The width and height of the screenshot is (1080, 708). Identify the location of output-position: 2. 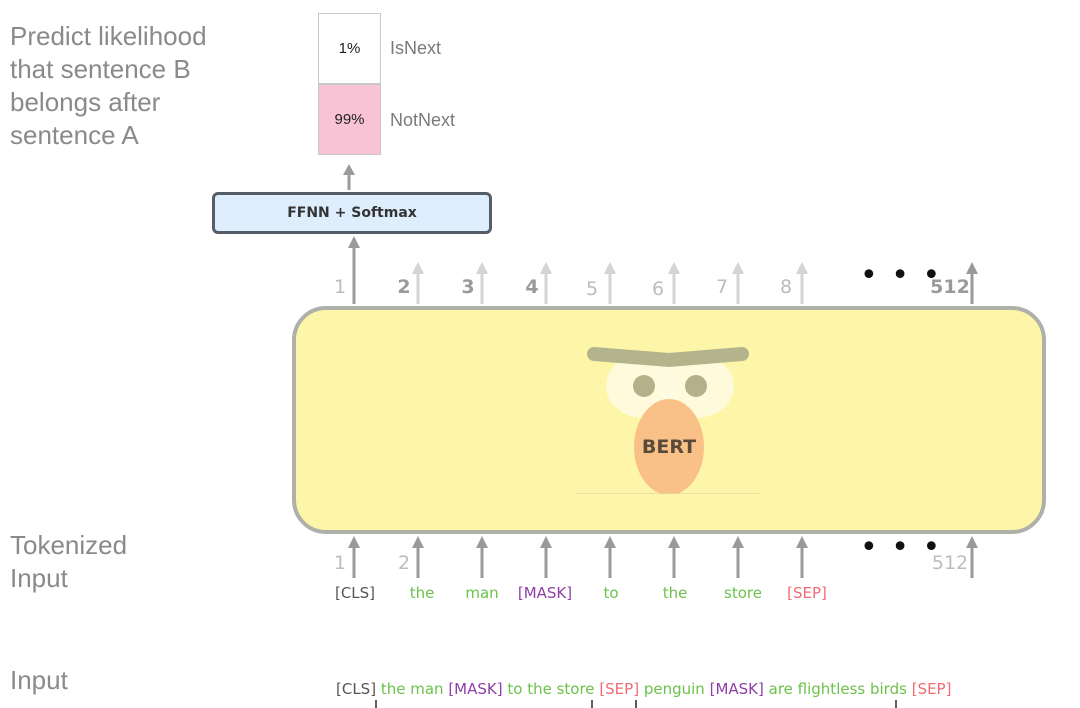
(404, 287).